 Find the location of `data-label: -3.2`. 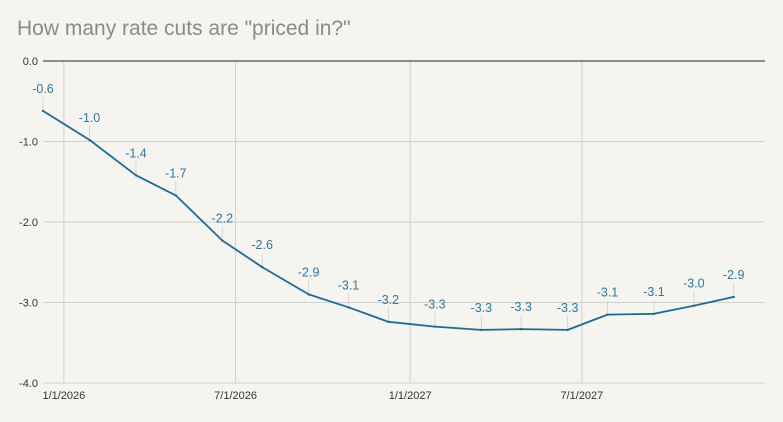

data-label: -3.2 is located at coordinates (389, 300).